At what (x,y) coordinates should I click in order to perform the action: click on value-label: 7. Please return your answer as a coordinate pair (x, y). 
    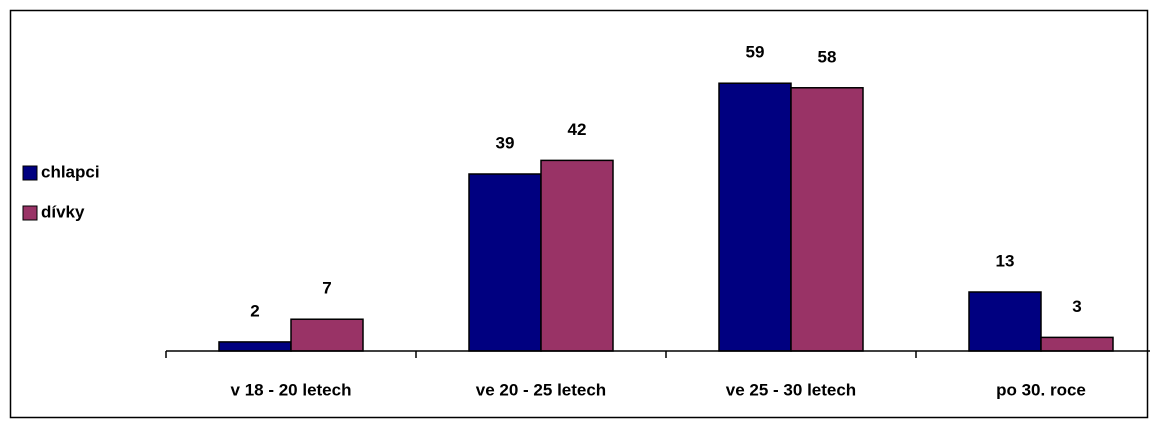
    Looking at the image, I should click on (326, 288).